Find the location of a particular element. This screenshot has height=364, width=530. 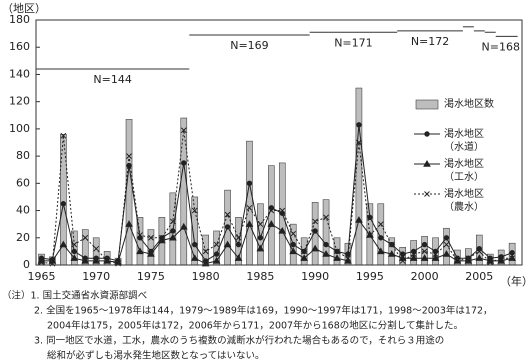

n-label: N=169 is located at coordinates (249, 45).